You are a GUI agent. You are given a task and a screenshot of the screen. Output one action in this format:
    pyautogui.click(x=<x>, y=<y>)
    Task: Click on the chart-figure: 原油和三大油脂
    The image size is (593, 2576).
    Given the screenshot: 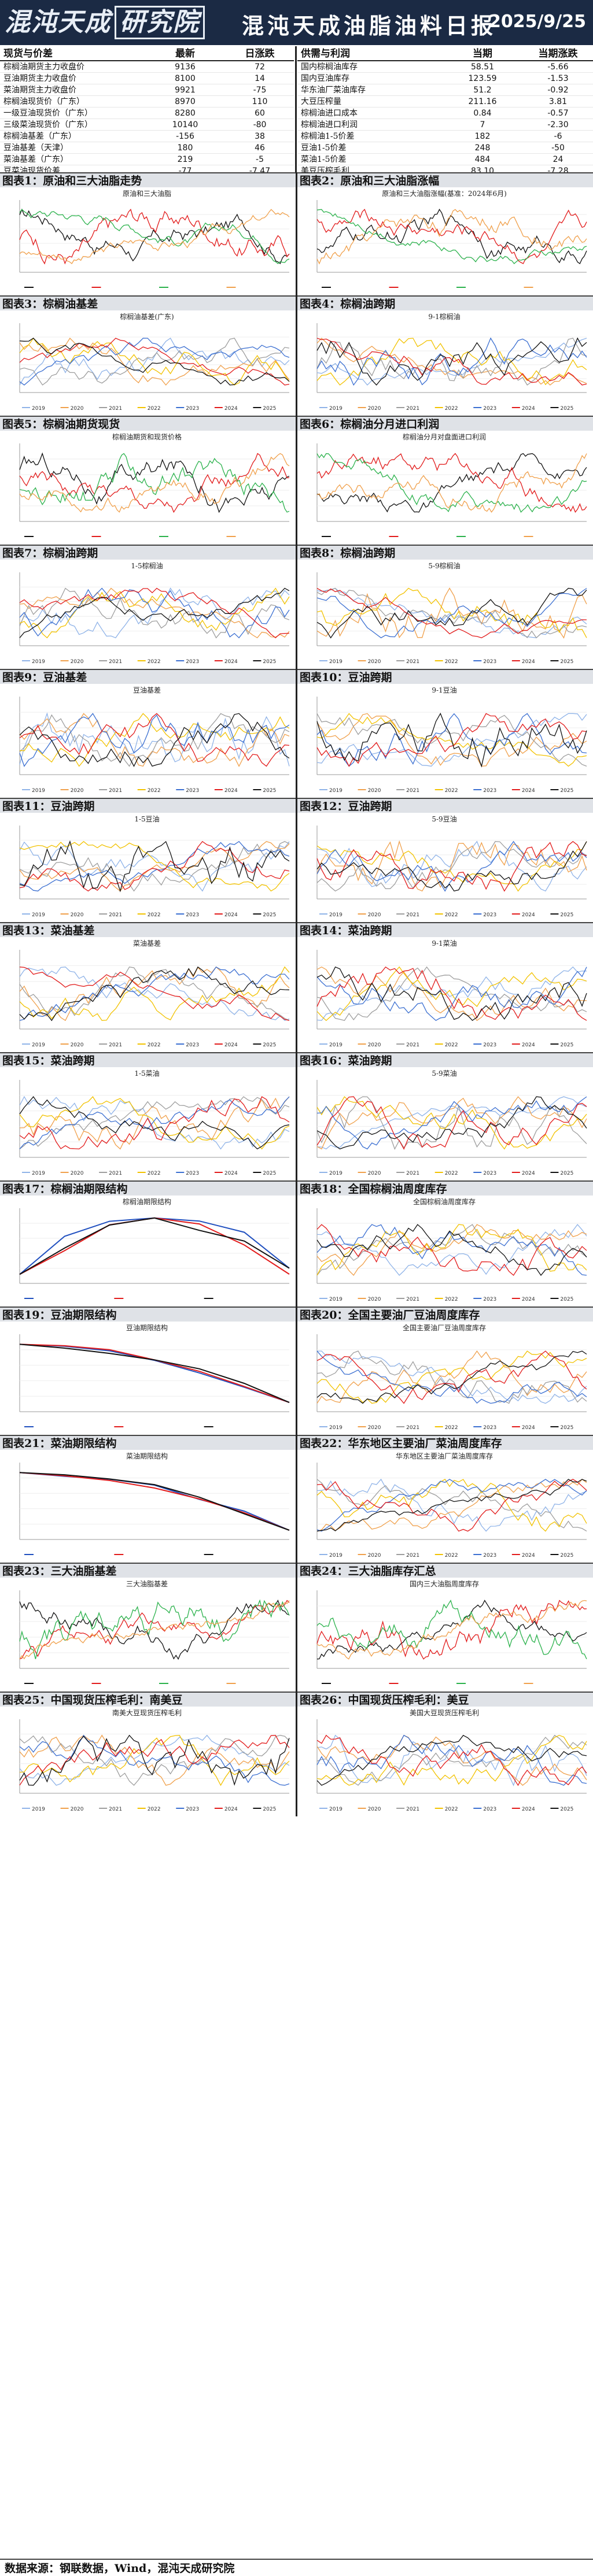 What is the action you would take?
    pyautogui.click(x=154, y=238)
    